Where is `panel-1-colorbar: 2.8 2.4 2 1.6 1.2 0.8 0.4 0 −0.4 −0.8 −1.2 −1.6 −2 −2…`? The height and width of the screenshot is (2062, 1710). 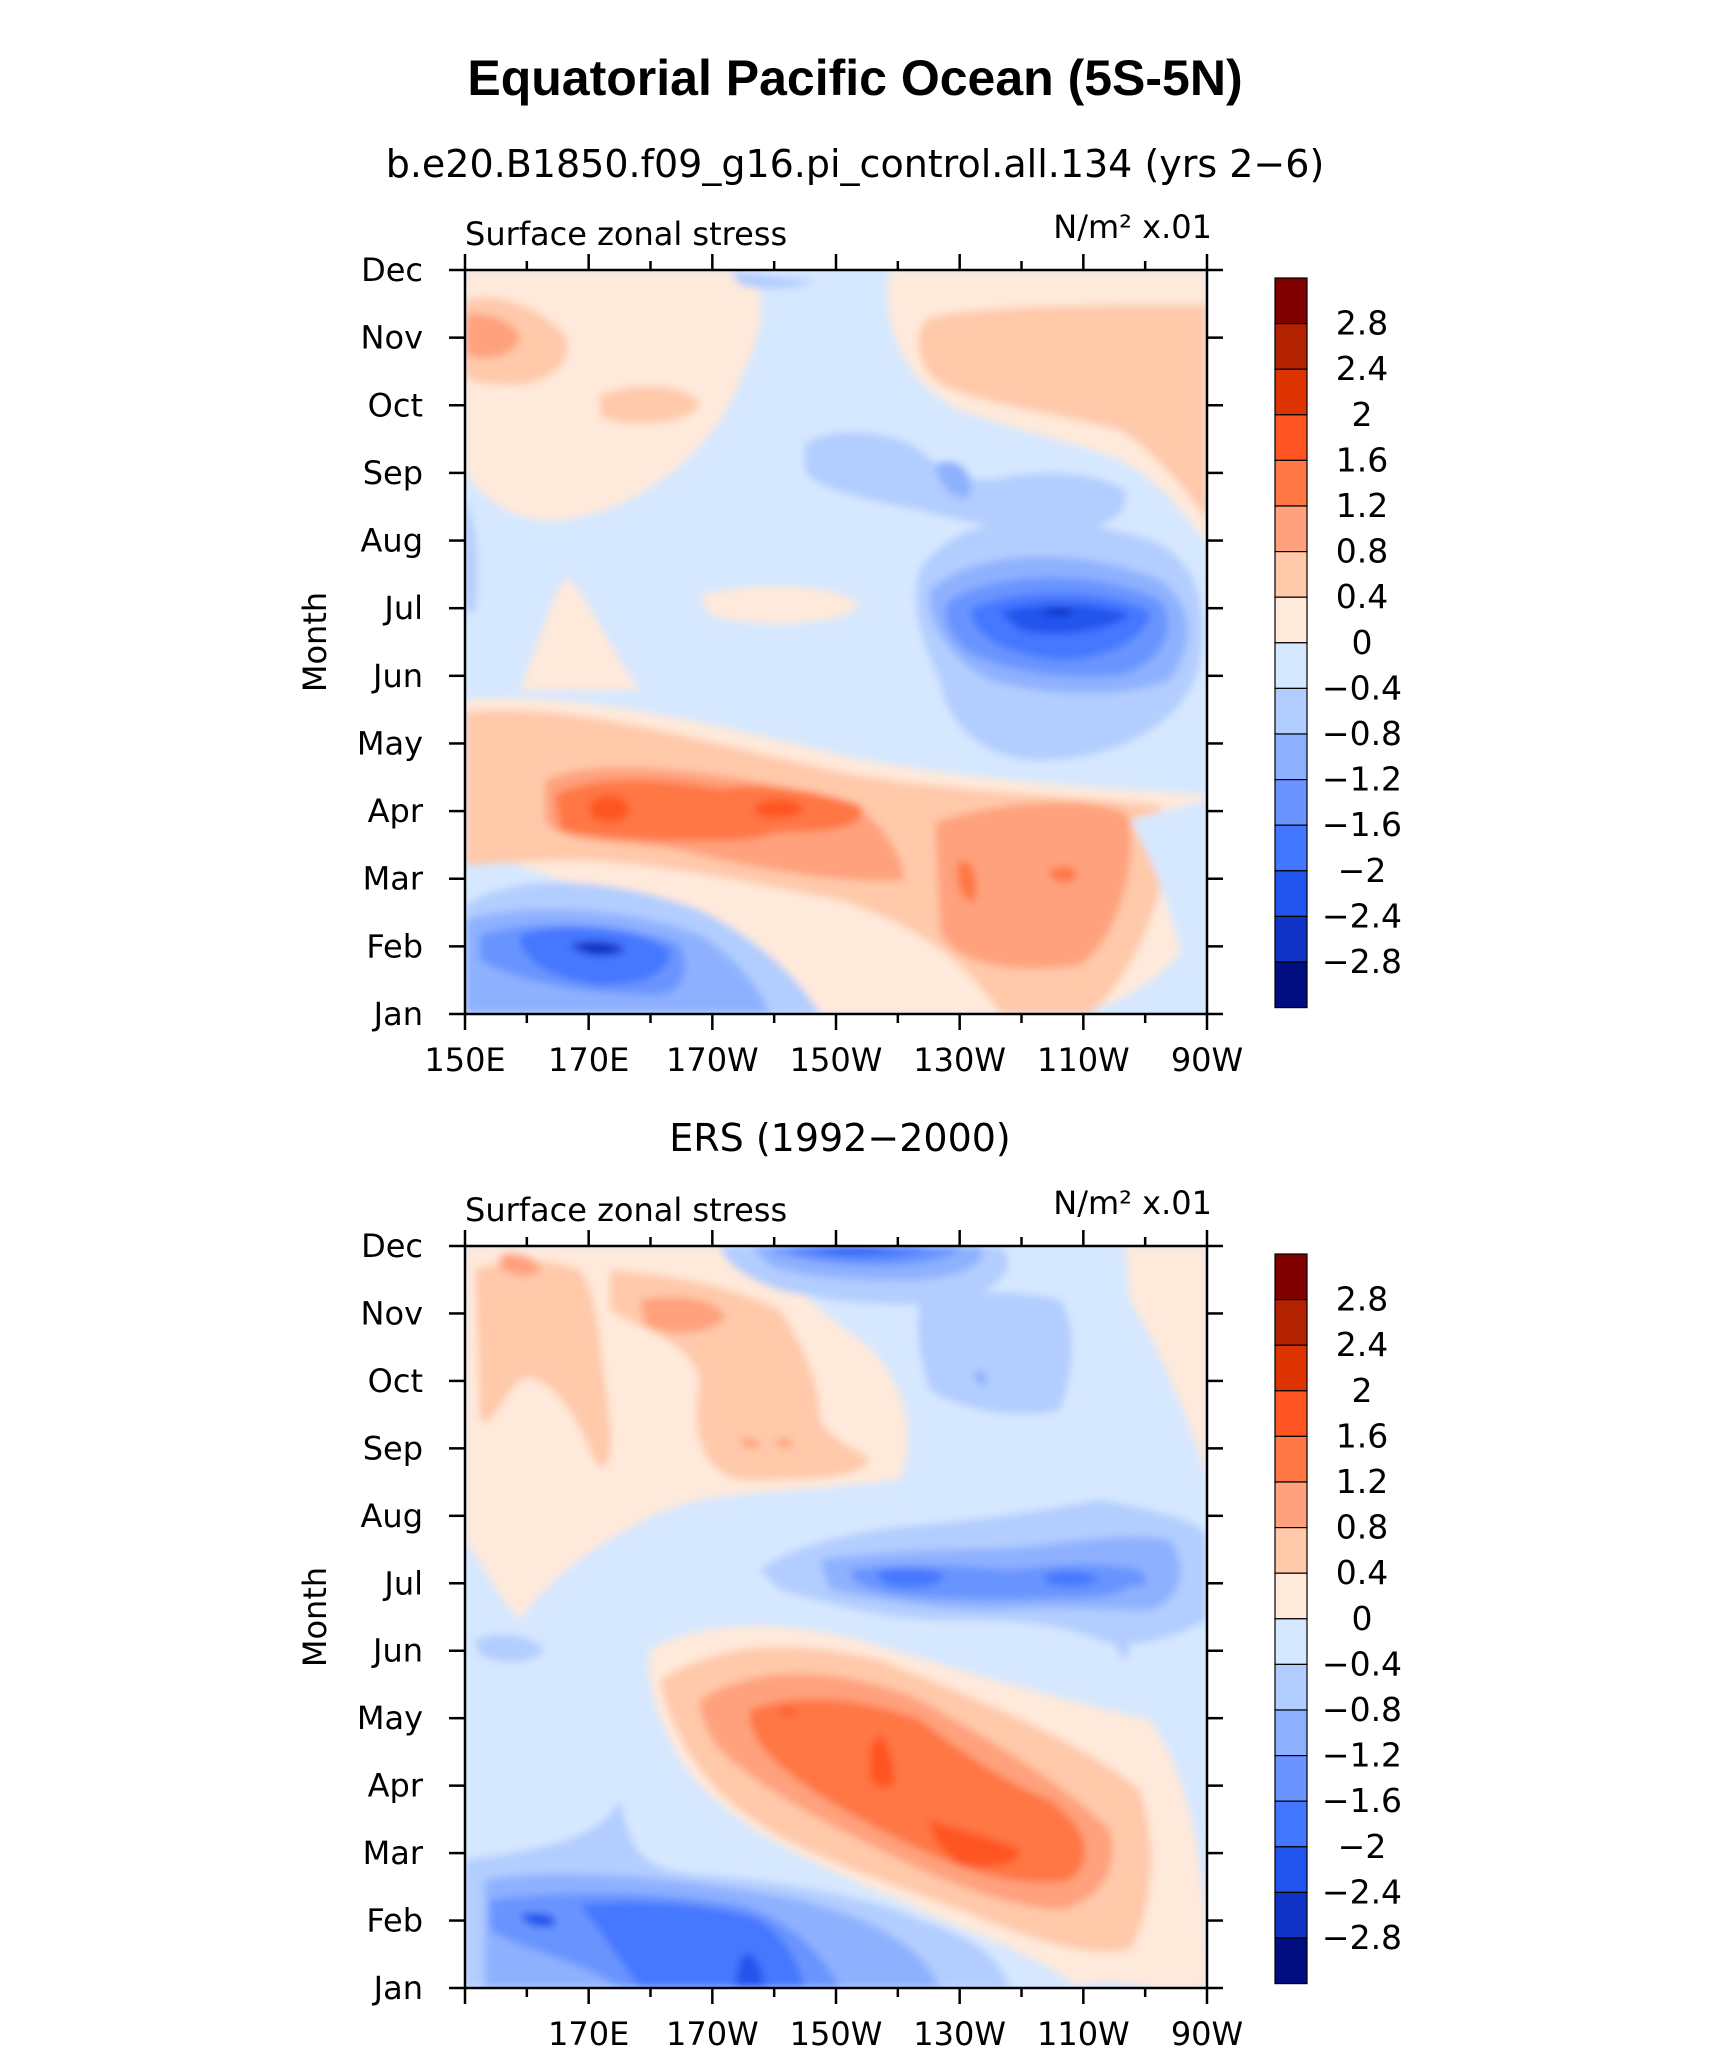 panel-1-colorbar: 2.8 2.4 2 1.6 1.2 0.8 0.4 0 −0.4 −0.8 −1.2 −1.6 −2 −2… is located at coordinates (1338, 643).